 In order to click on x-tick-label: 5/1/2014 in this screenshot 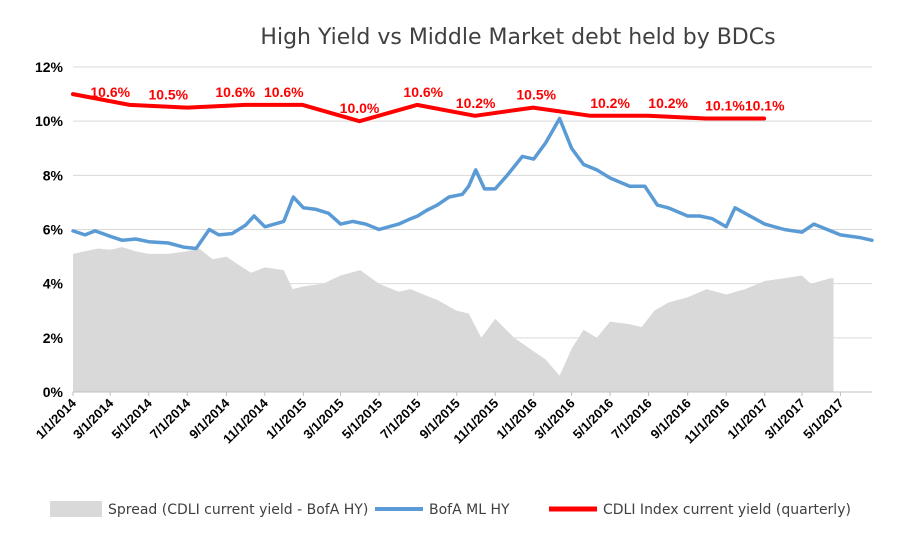, I will do `click(131, 418)`.